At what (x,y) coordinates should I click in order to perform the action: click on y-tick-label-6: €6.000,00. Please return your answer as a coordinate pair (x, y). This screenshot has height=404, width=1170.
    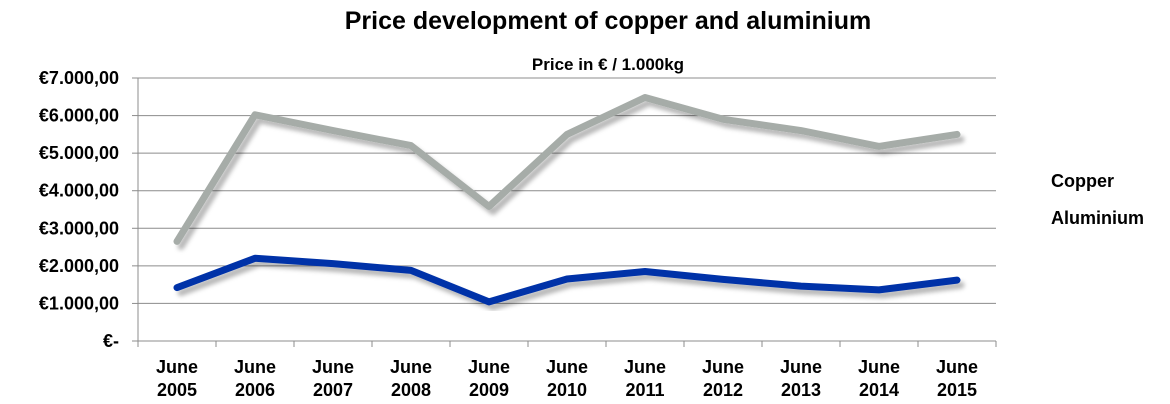
    Looking at the image, I should click on (79, 116).